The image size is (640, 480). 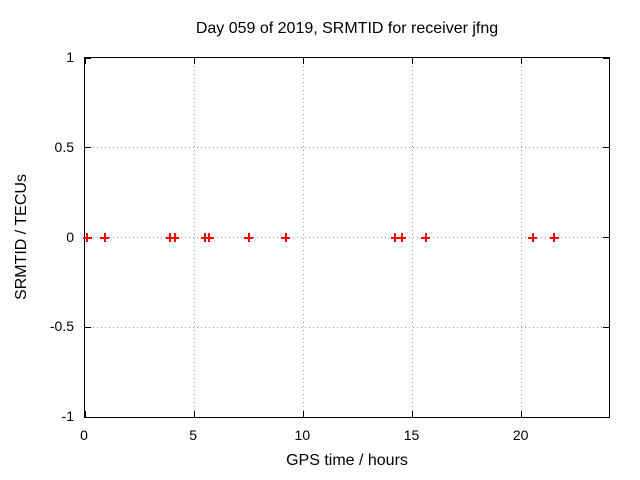 What do you see at coordinates (67, 416) in the screenshot?
I see `y-tick-label: -1` at bounding box center [67, 416].